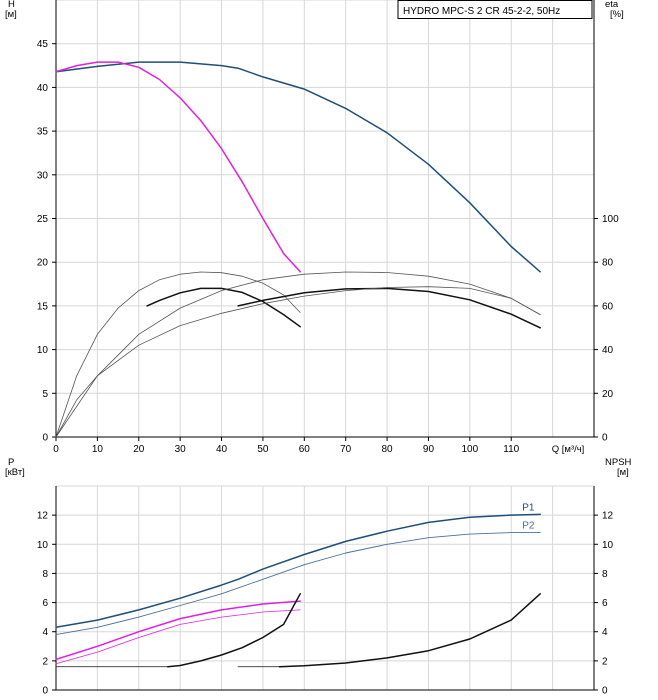  What do you see at coordinates (470, 449) in the screenshot?
I see `x-tick-label: 100` at bounding box center [470, 449].